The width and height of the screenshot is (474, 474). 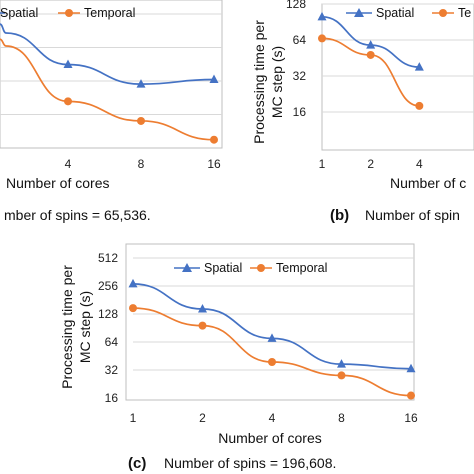 I want to click on panel-b-x-ticks: 1 2 4, so click(x=371, y=164).